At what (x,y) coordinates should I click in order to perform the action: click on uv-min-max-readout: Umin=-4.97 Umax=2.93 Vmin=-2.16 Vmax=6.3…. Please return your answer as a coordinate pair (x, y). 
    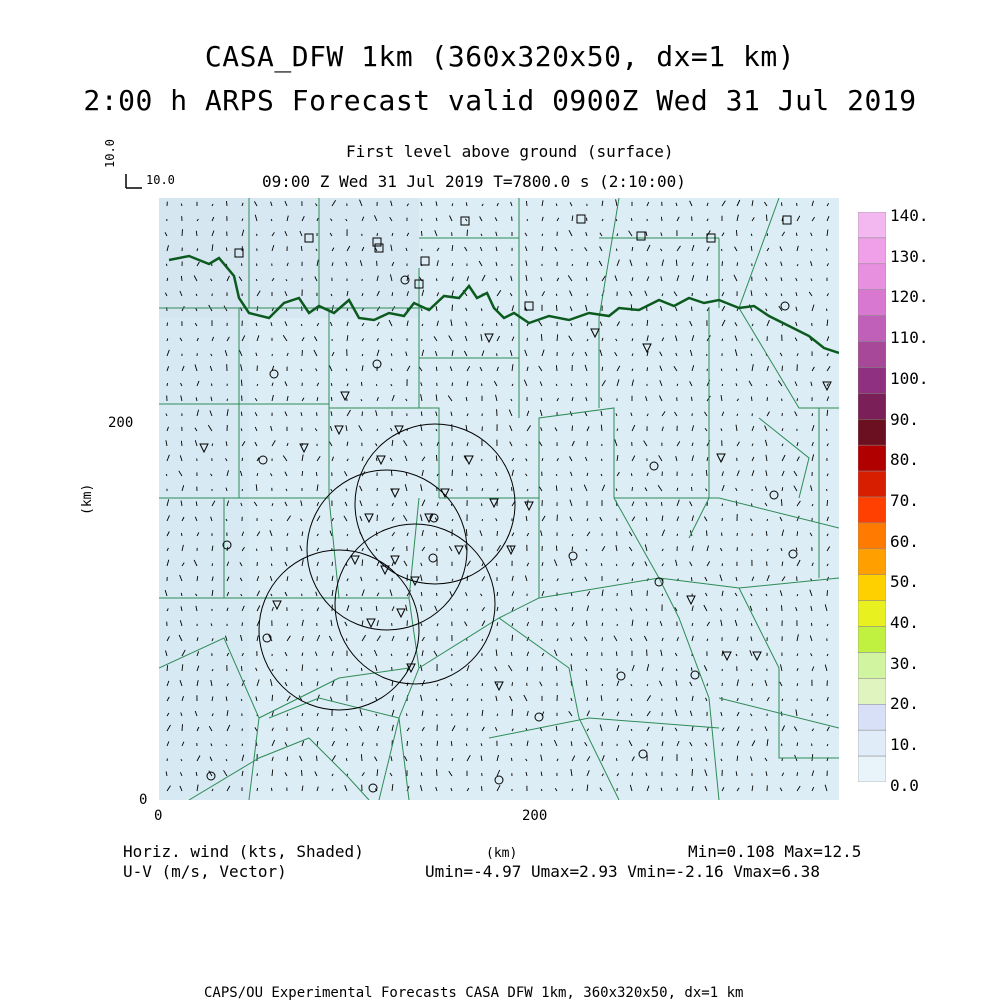
    Looking at the image, I should click on (622, 871).